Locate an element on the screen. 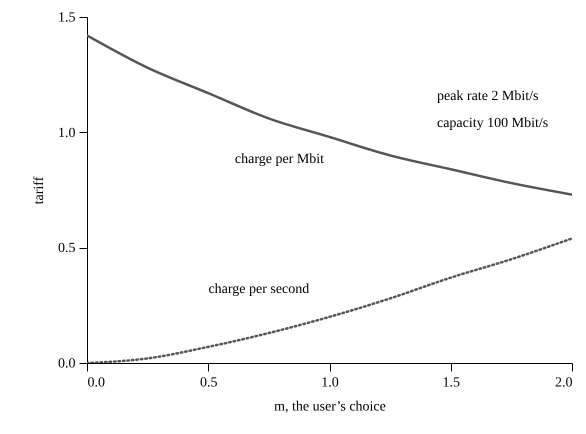  x-tick-label: 0.5 is located at coordinates (209, 383).